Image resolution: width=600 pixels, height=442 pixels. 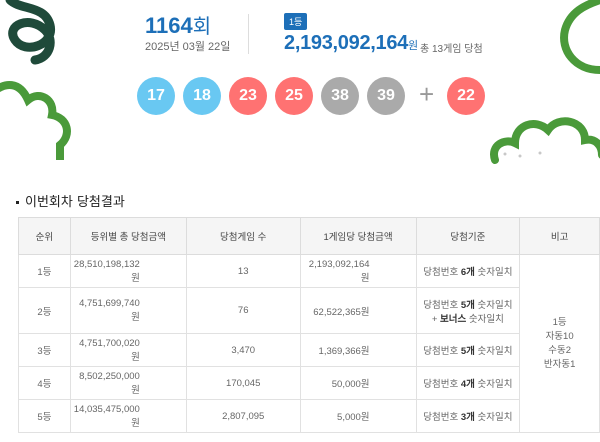 I want to click on winning-ball-1: 17, so click(x=156, y=96).